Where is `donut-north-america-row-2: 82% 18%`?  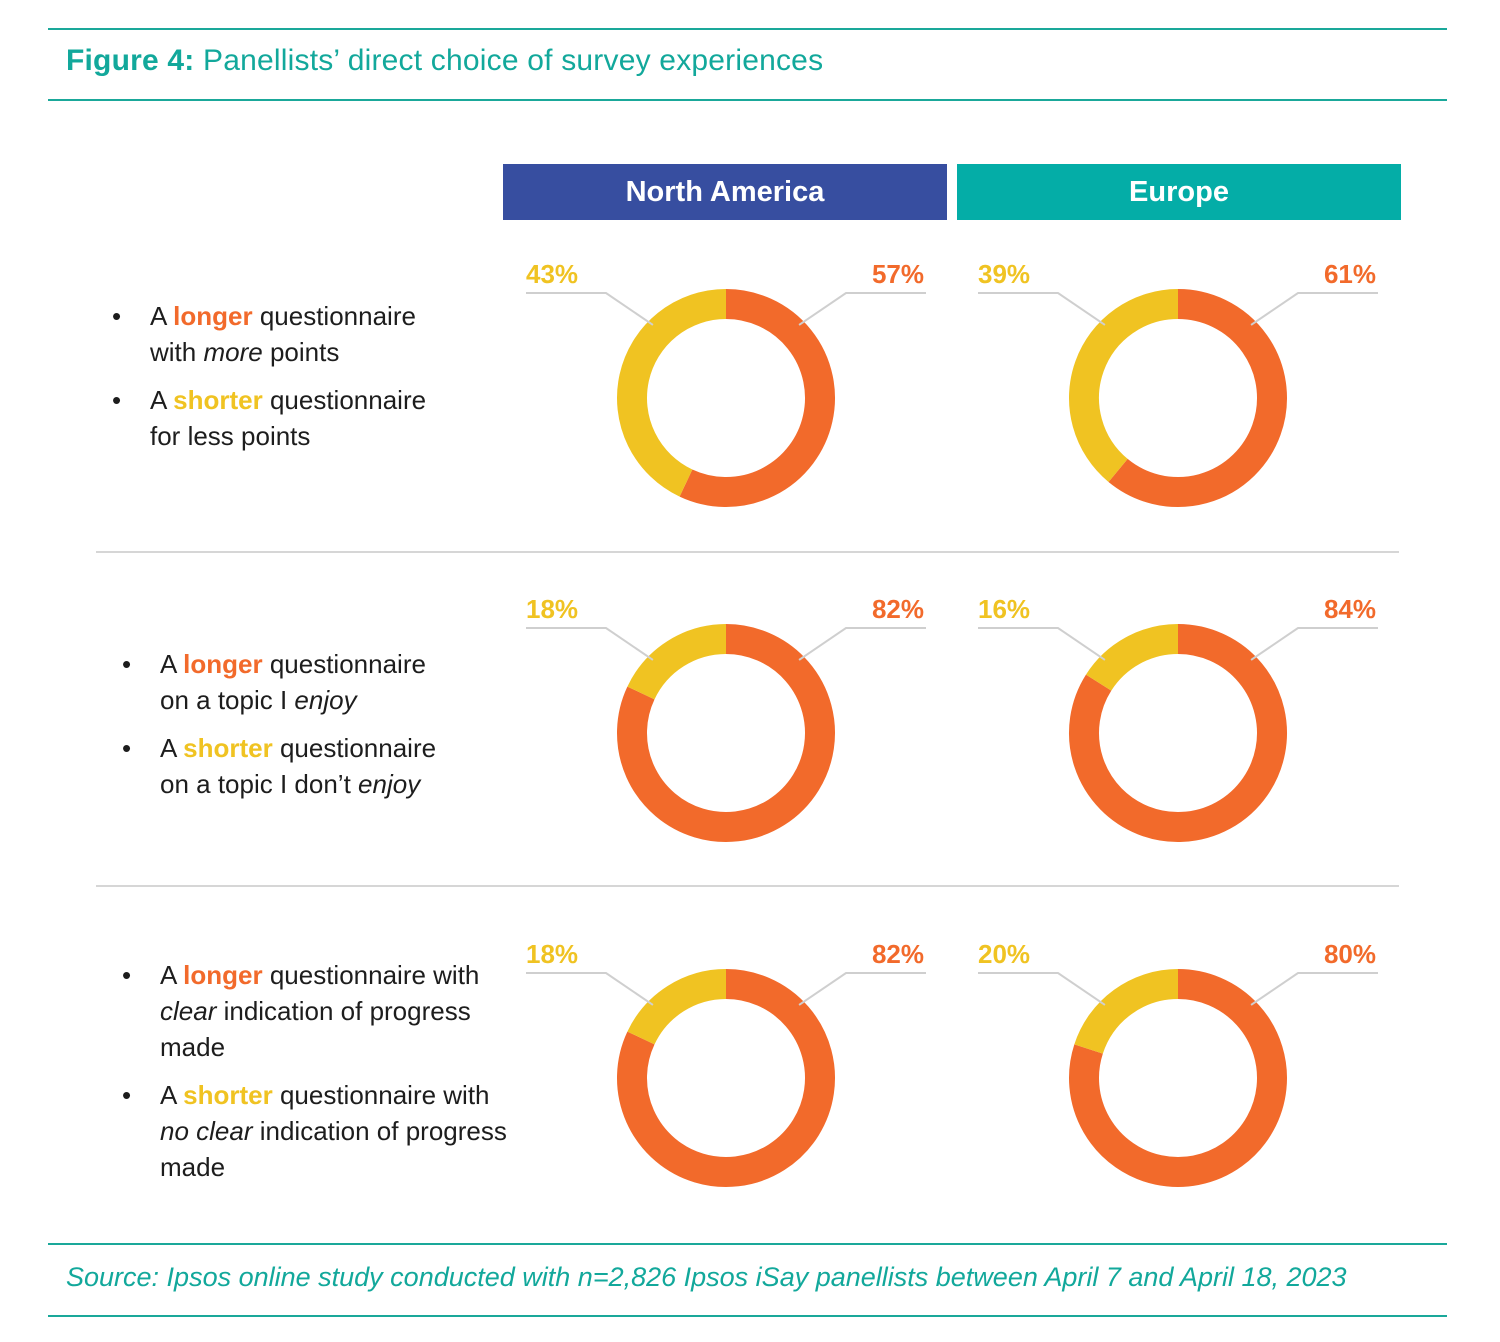
donut-north-america-row-2: 82% 18% is located at coordinates (726, 718).